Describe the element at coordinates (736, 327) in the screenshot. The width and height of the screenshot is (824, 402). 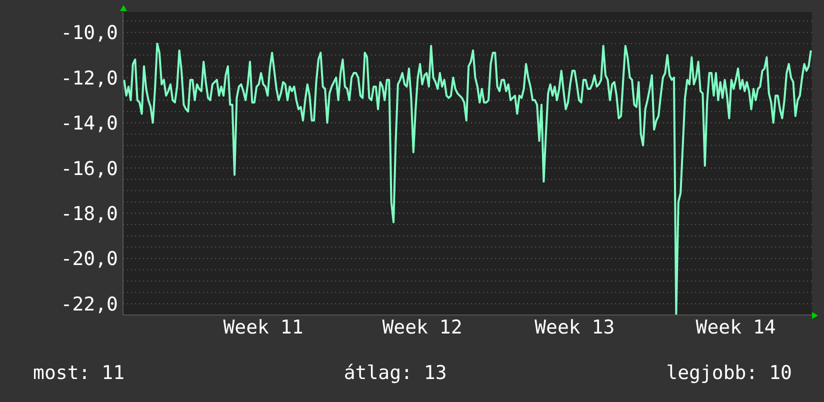
I see `x-tick-label: Week 14` at that location.